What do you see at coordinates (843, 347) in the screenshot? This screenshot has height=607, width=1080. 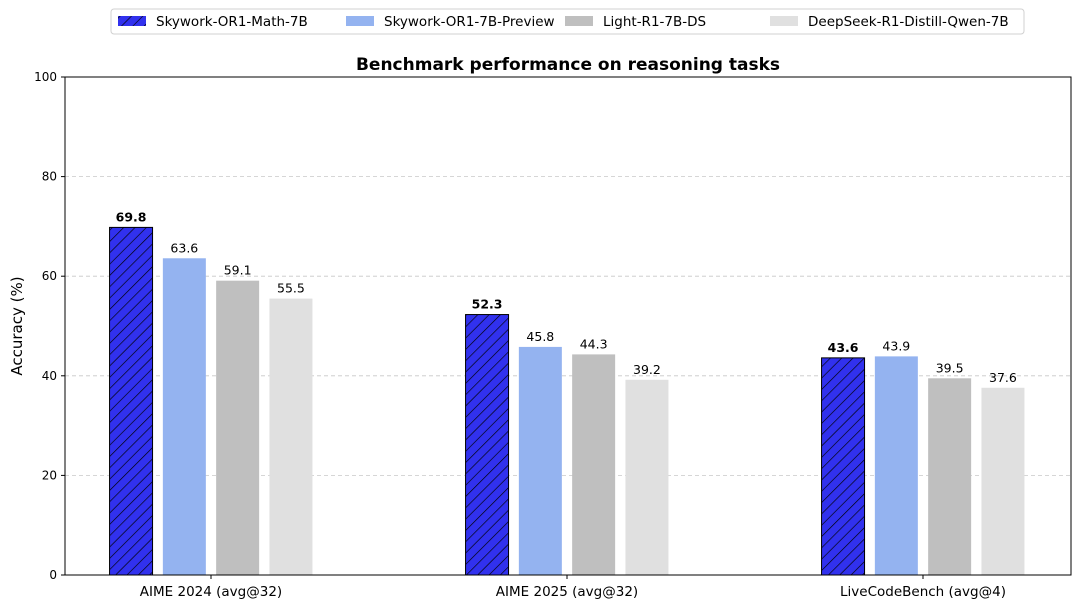 I see `data-label: 43.6` at bounding box center [843, 347].